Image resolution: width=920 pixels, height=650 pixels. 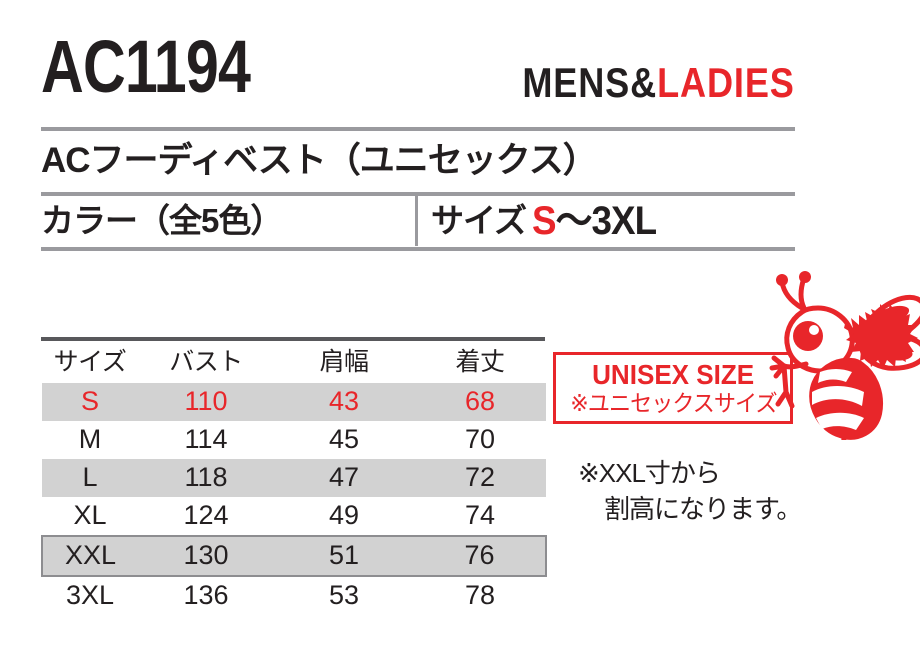 I want to click on product-name-row: ACフーディベスト（ユニセックス）, so click(x=418, y=161).